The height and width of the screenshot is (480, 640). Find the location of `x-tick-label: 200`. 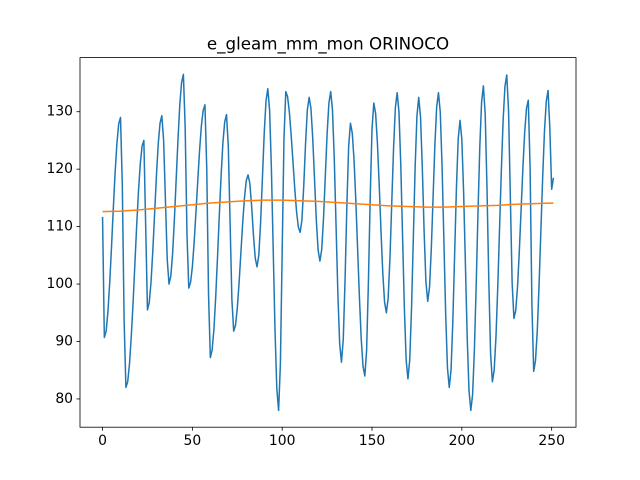

x-tick-label: 200 is located at coordinates (462, 441).